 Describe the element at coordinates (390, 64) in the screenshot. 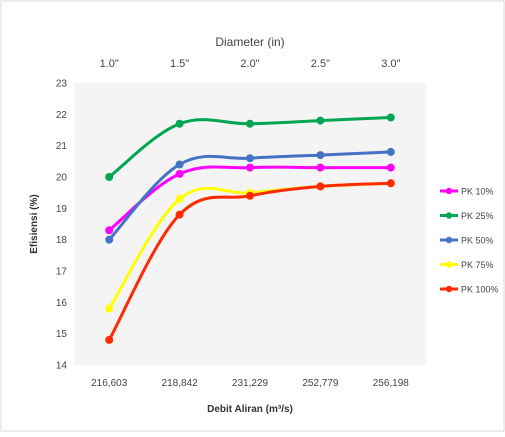

I see `top-tick-label: 3.0"` at that location.